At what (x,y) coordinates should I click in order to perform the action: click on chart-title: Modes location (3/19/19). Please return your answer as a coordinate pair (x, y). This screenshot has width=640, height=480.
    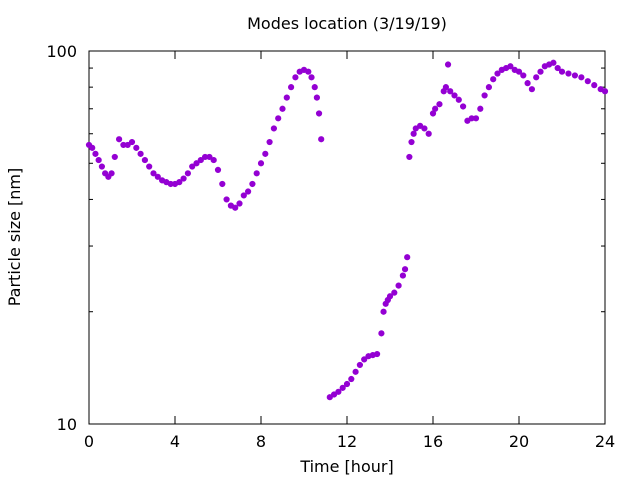
    Looking at the image, I should click on (347, 23).